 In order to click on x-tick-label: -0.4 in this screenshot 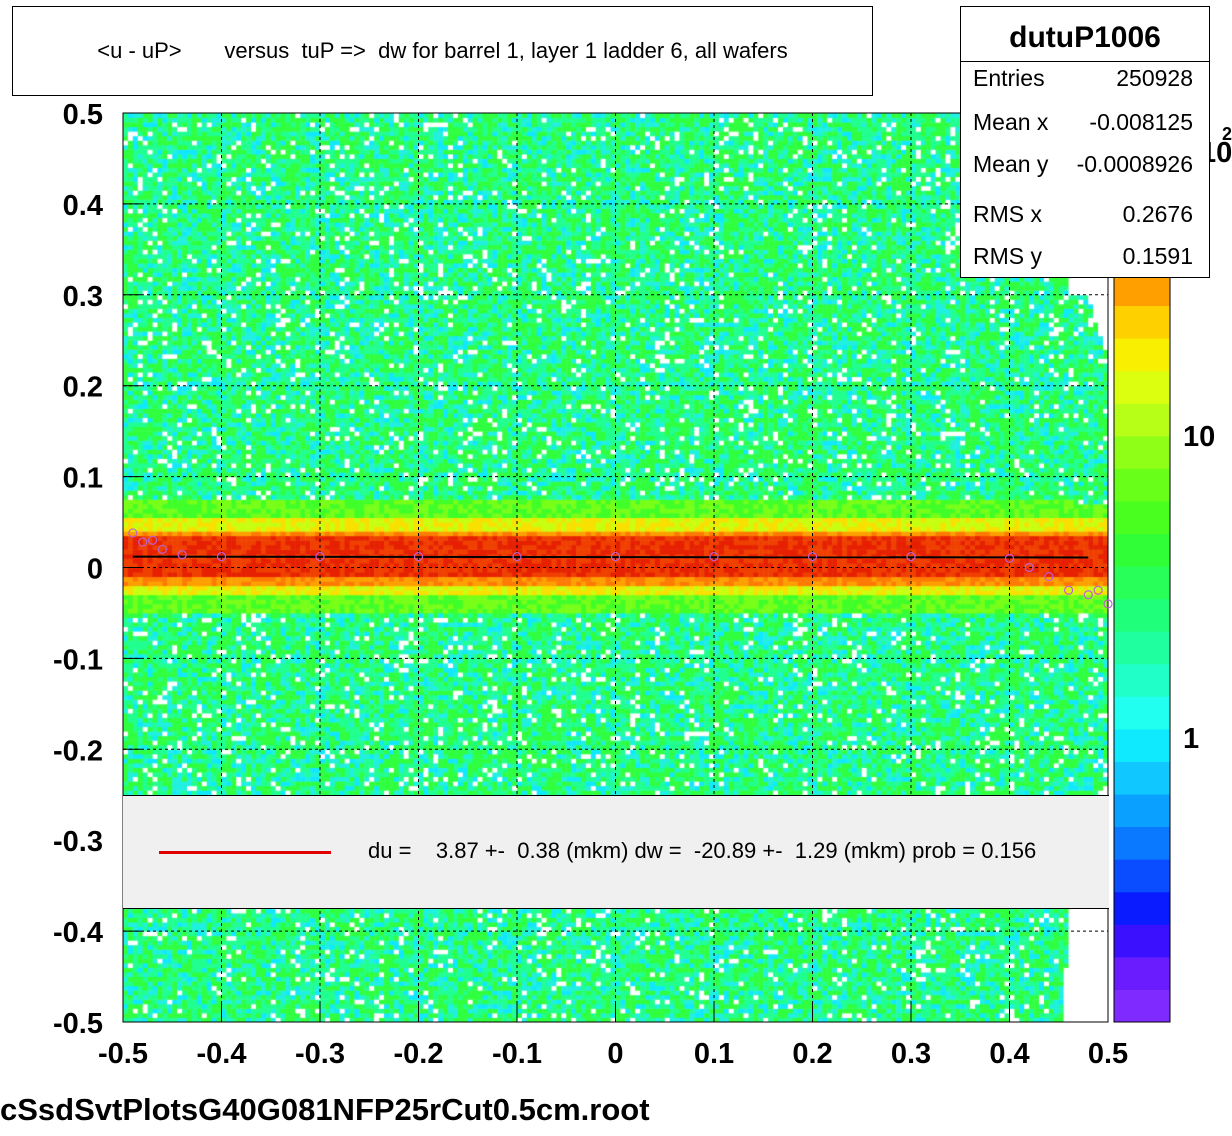, I will do `click(222, 1054)`.